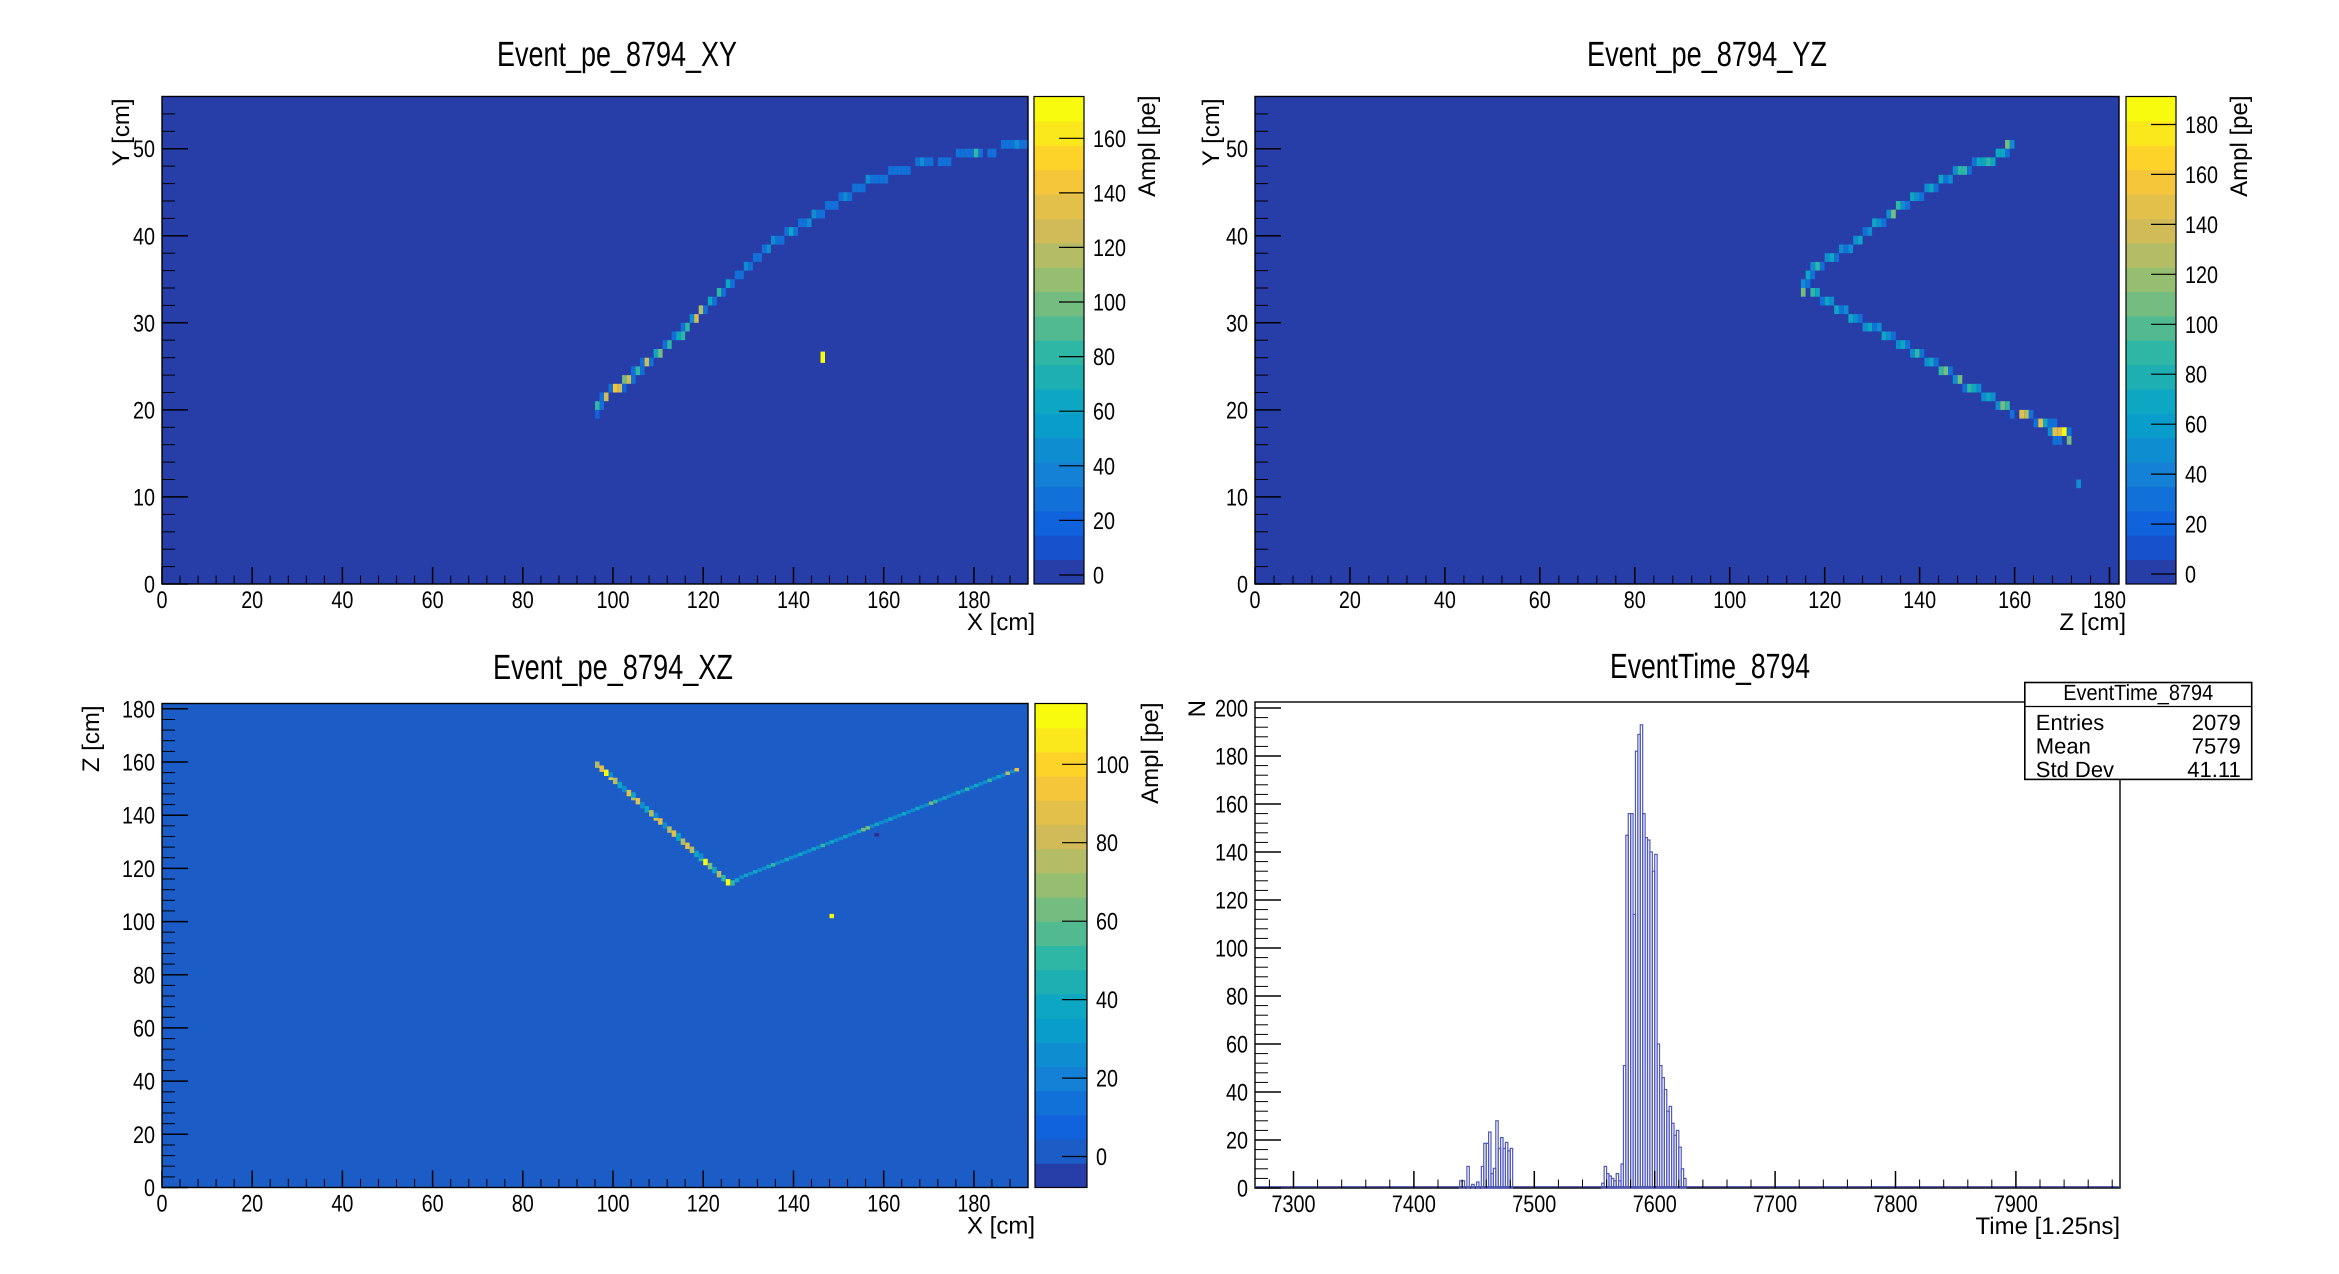 The height and width of the screenshot is (1274, 2339). I want to click on svg-text: 7500, so click(1534, 1204).